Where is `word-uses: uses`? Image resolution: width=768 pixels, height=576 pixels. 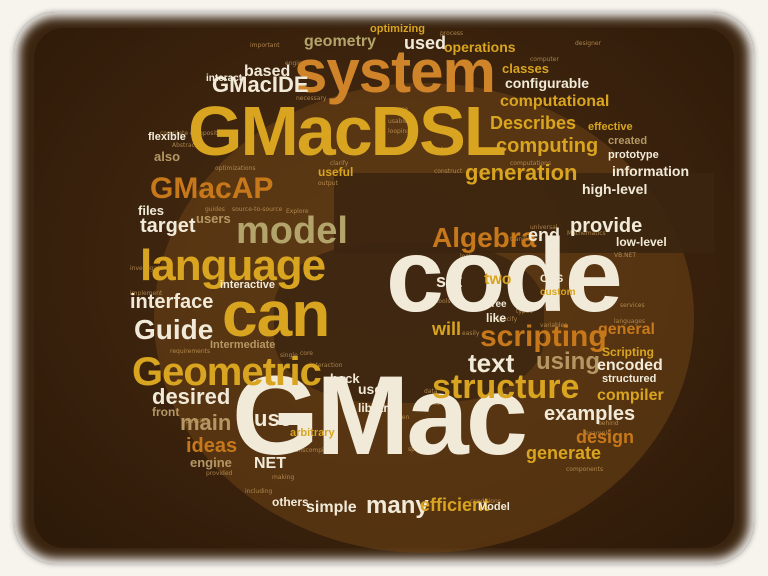
word-uses: uses is located at coordinates (455, 275).